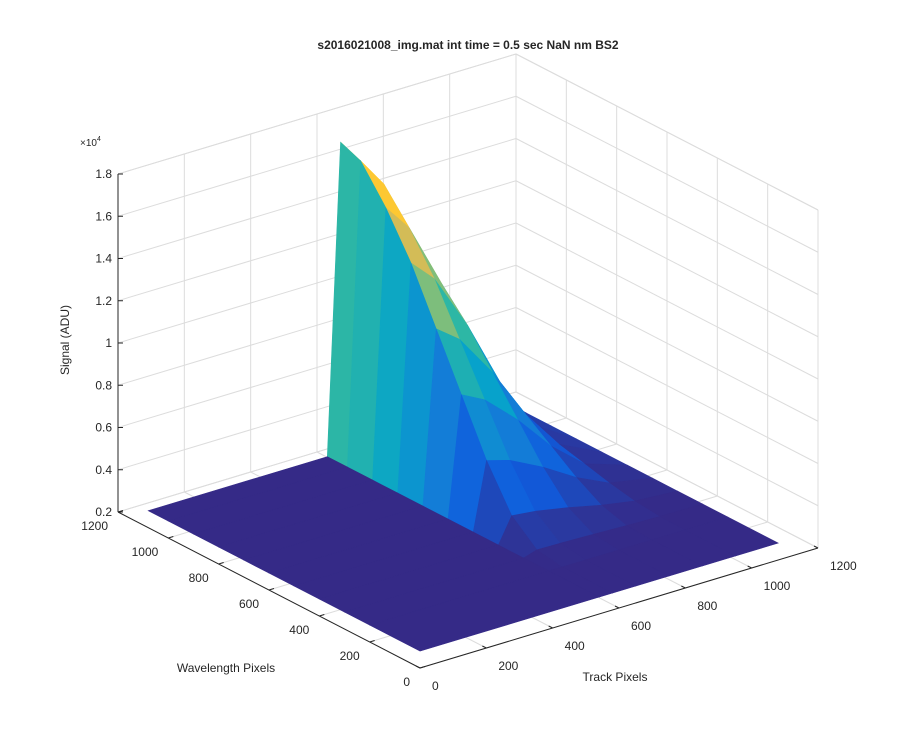 The height and width of the screenshot is (755, 900). Describe the element at coordinates (406, 682) in the screenshot. I see `y-tick-label: 0` at that location.